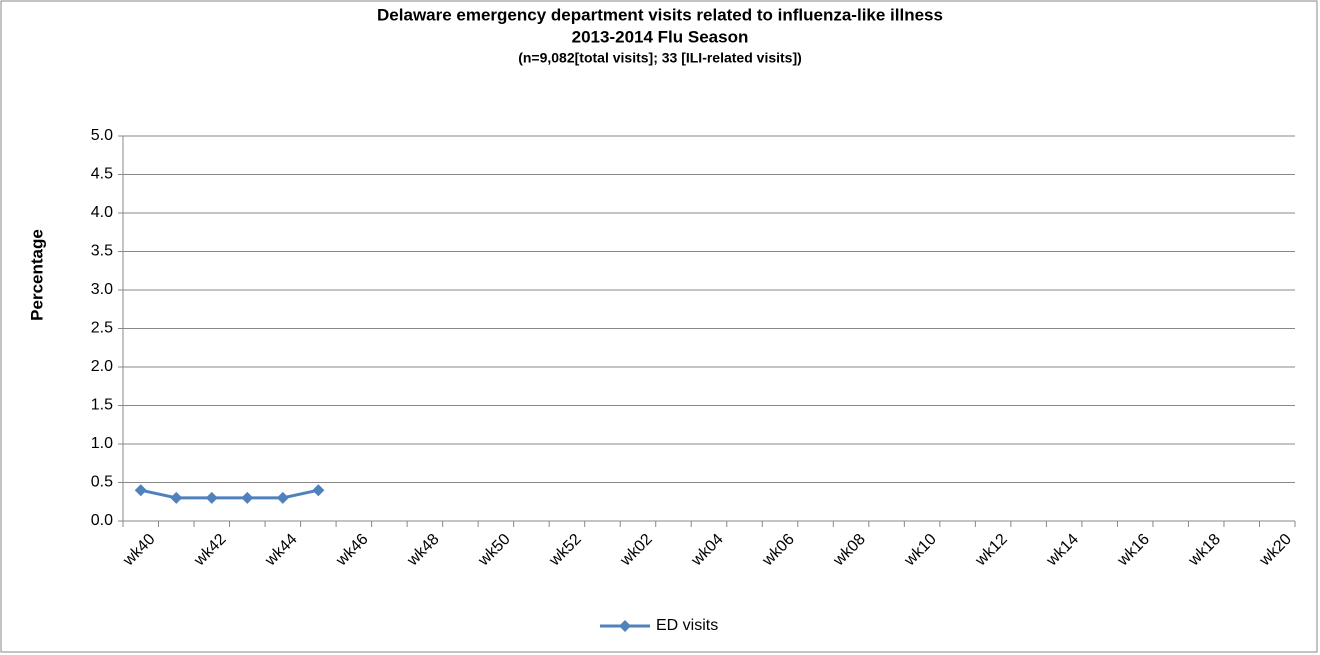 This screenshot has height=655, width=1320. I want to click on y-tick-label: 3.5, so click(102, 251).